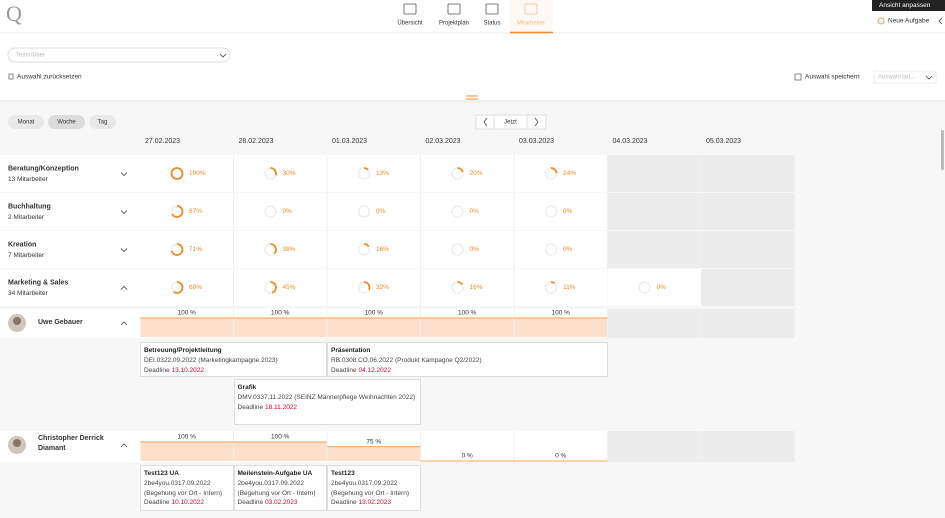 The width and height of the screenshot is (945, 518). Describe the element at coordinates (443, 141) in the screenshot. I see `date-header: 02.03.2023` at that location.